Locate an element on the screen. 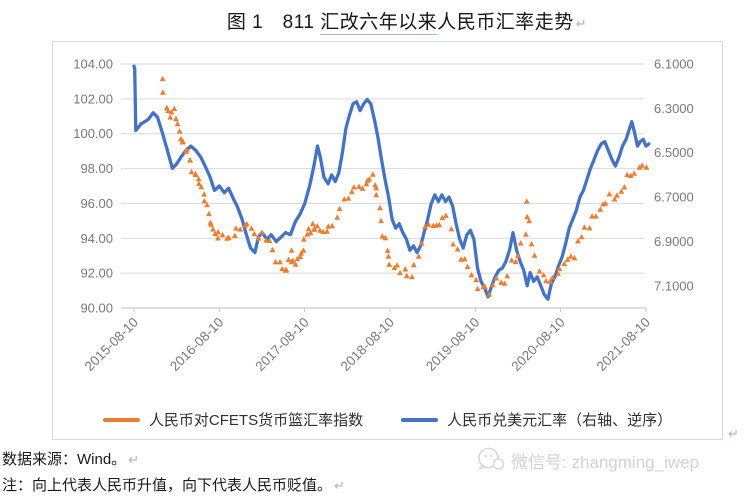 Image resolution: width=744 pixels, height=500 pixels. x-axis-tick-label: 2015-08-10 is located at coordinates (111, 344).